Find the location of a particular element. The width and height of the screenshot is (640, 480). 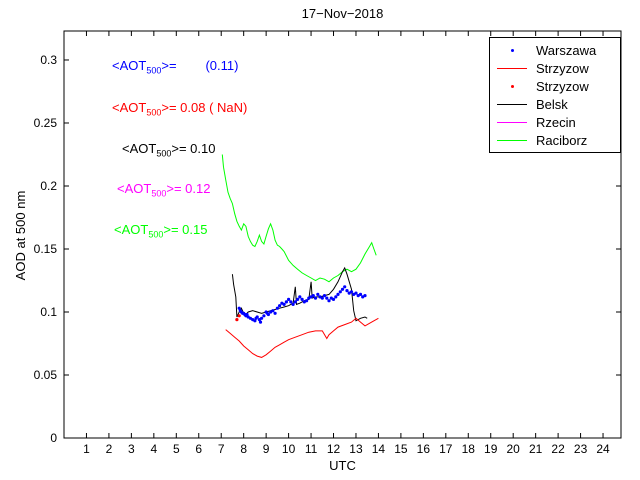

legend-label: Rzecin is located at coordinates (556, 122).